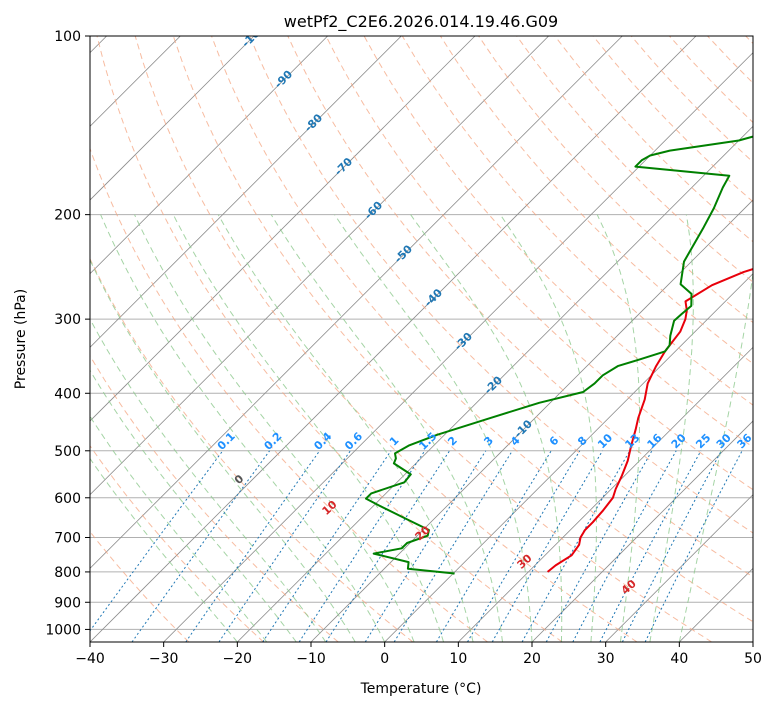 Image resolution: width=775 pixels, height=708 pixels. What do you see at coordinates (67, 333) in the screenshot?
I see `y-axis: 1000 900 800 700 600 500 400 300 200 100` at bounding box center [67, 333].